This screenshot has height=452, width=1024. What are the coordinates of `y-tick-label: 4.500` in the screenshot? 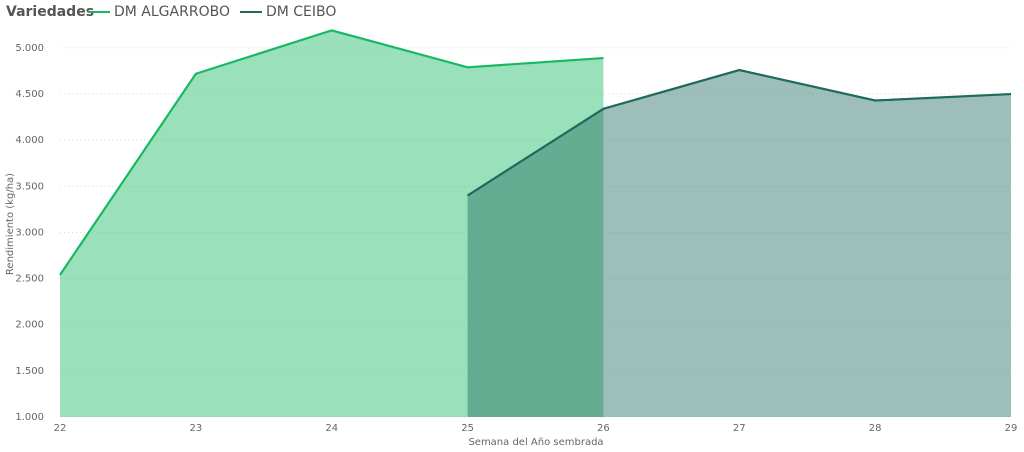 It's located at (29, 94).